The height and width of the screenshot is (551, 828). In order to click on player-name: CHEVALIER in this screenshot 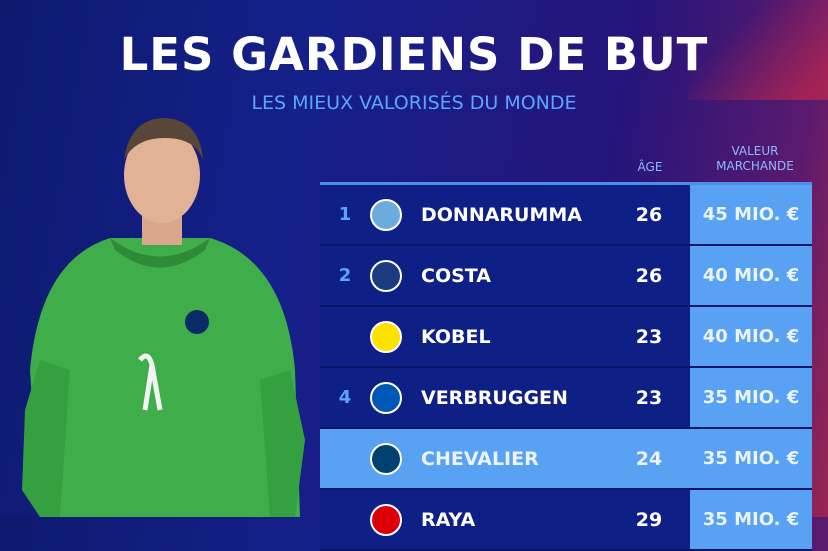, I will do `click(480, 458)`.